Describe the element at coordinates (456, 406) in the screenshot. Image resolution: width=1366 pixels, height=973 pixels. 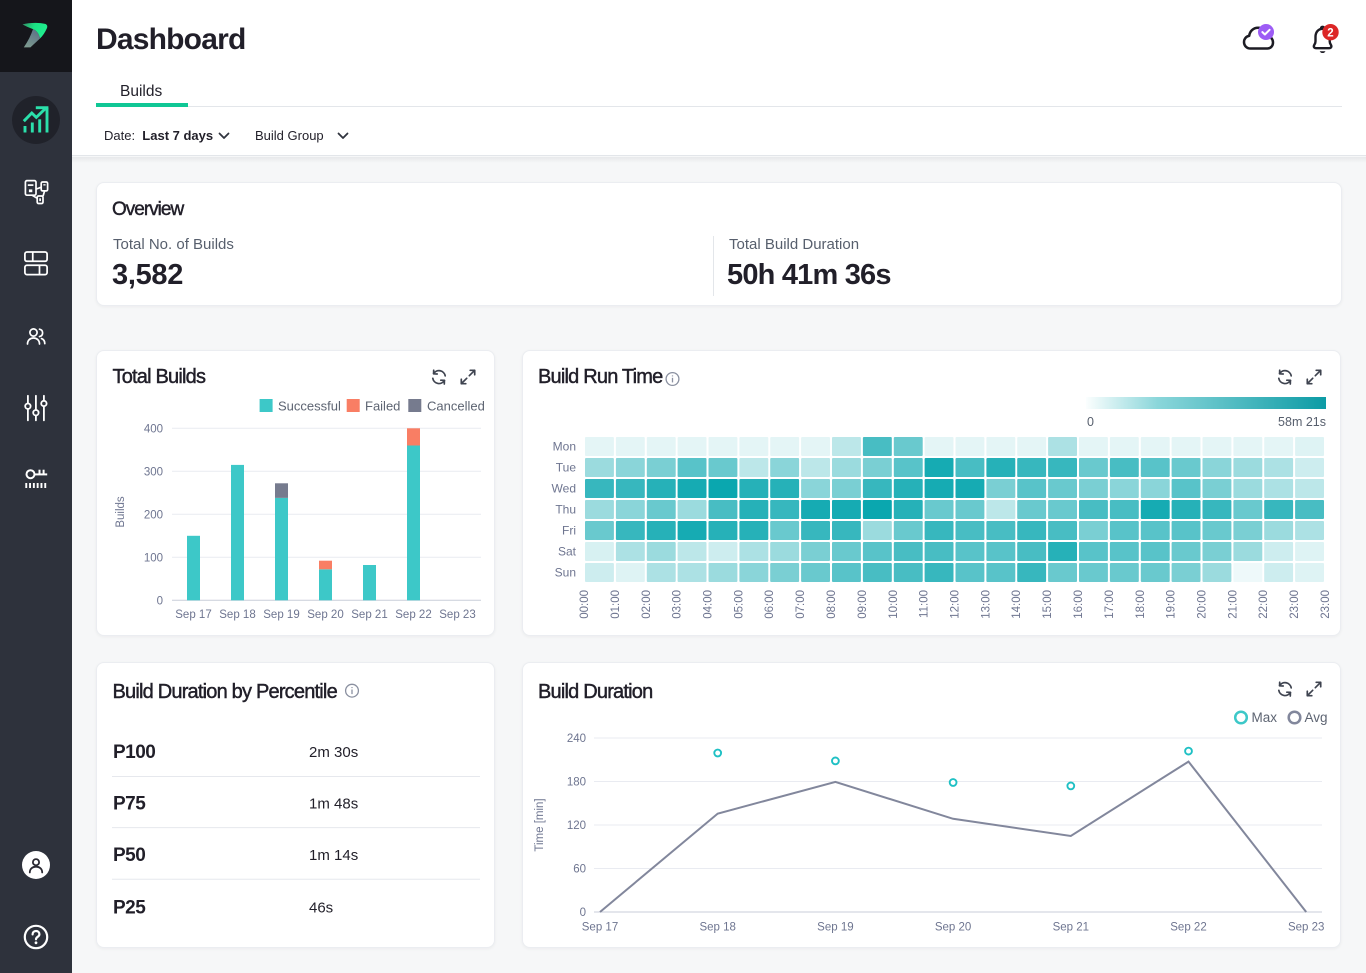
I see `svg-text: Cancelled` at that location.